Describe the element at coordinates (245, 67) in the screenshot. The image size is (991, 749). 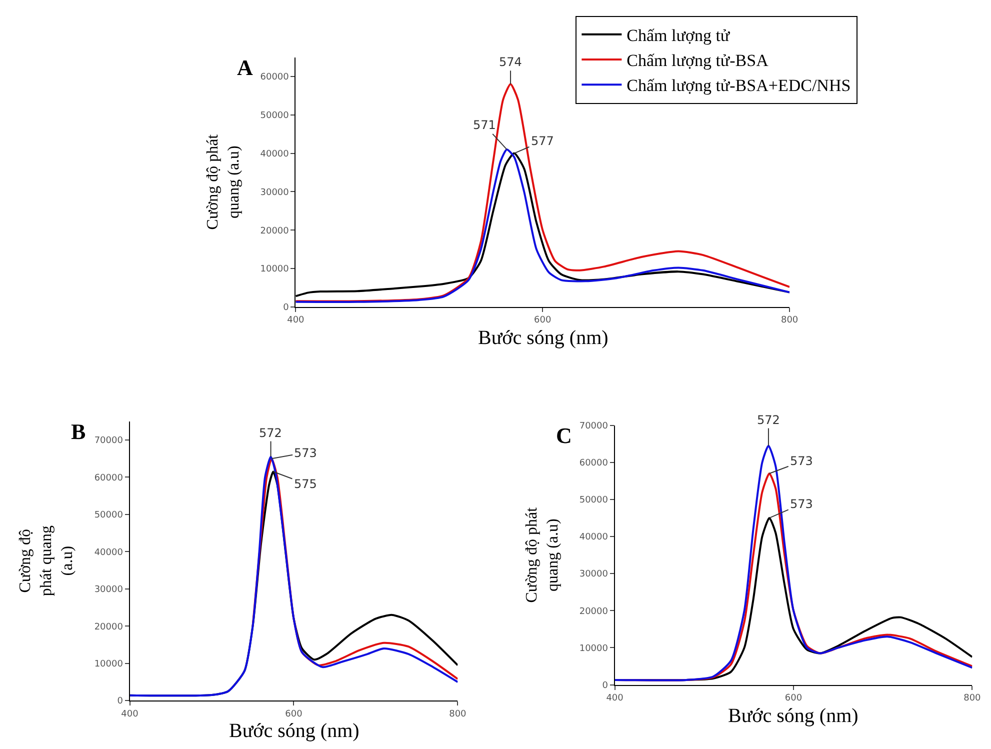
I see `chart-title: A` at that location.